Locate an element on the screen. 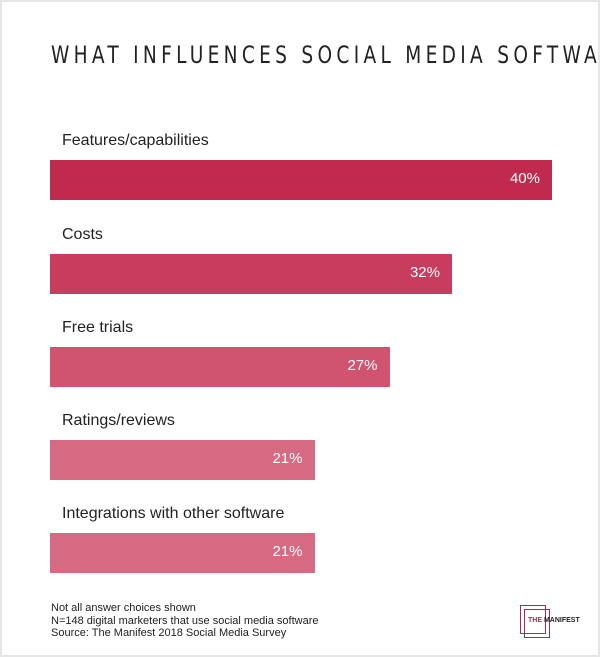 Image resolution: width=600 pixels, height=657 pixels. bar: 40% is located at coordinates (301, 180).